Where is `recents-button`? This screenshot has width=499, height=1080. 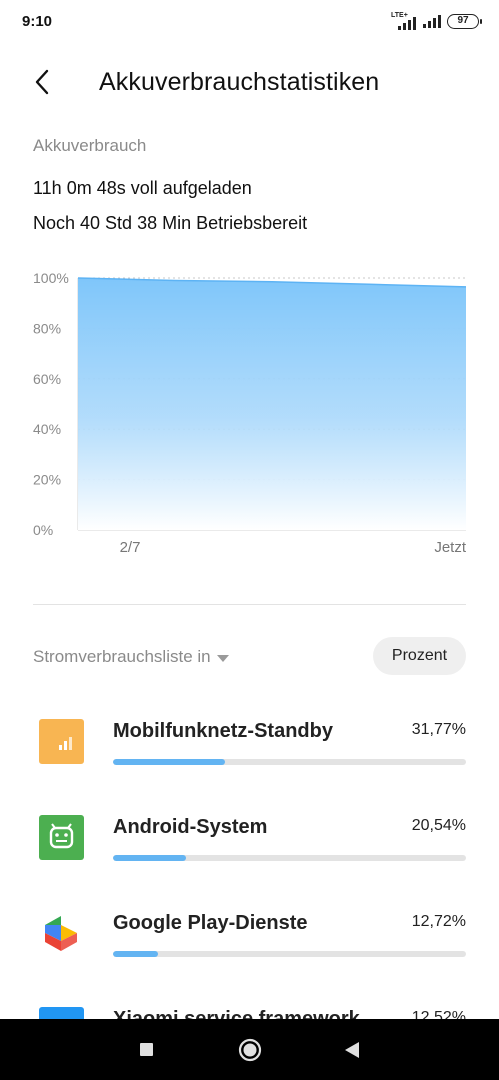 recents-button is located at coordinates (146, 1049).